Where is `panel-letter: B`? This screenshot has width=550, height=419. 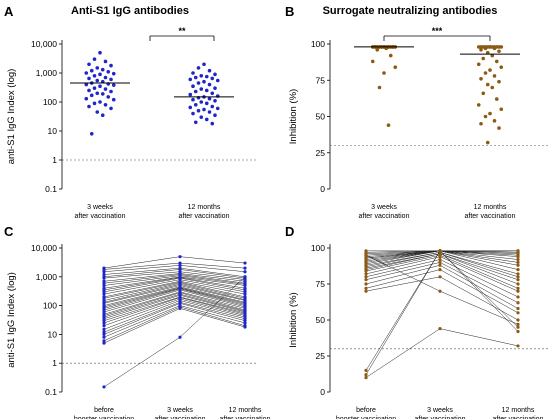 panel-letter: B is located at coordinates (289, 11).